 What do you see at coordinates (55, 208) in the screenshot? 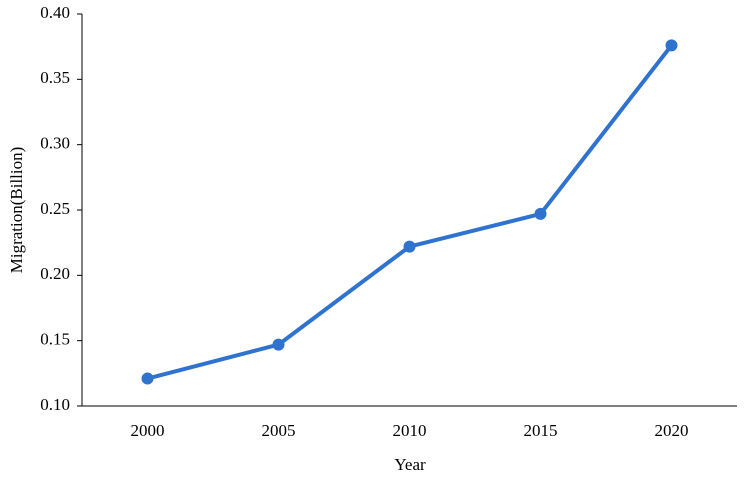
I see `y-tick-label: 0.25` at bounding box center [55, 208].